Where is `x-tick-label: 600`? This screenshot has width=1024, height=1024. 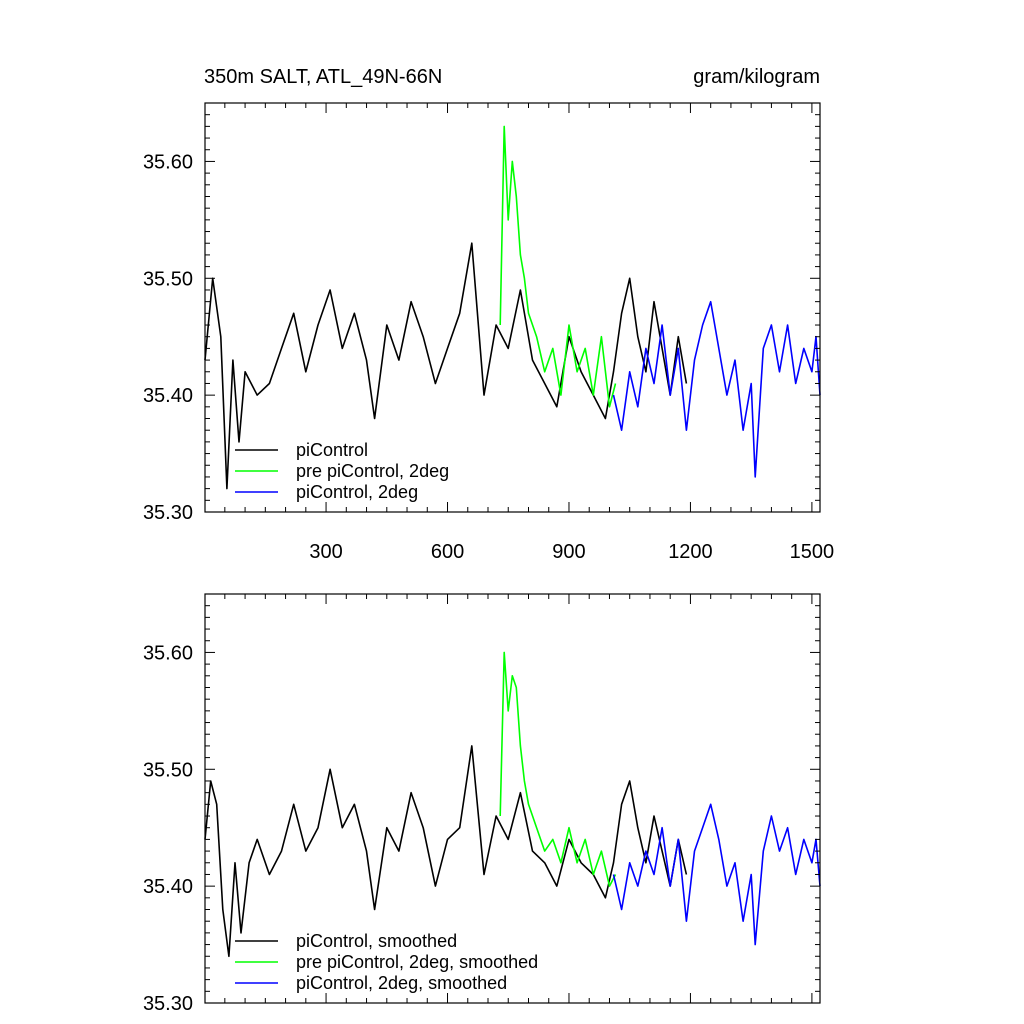
x-tick-label: 600 is located at coordinates (447, 552).